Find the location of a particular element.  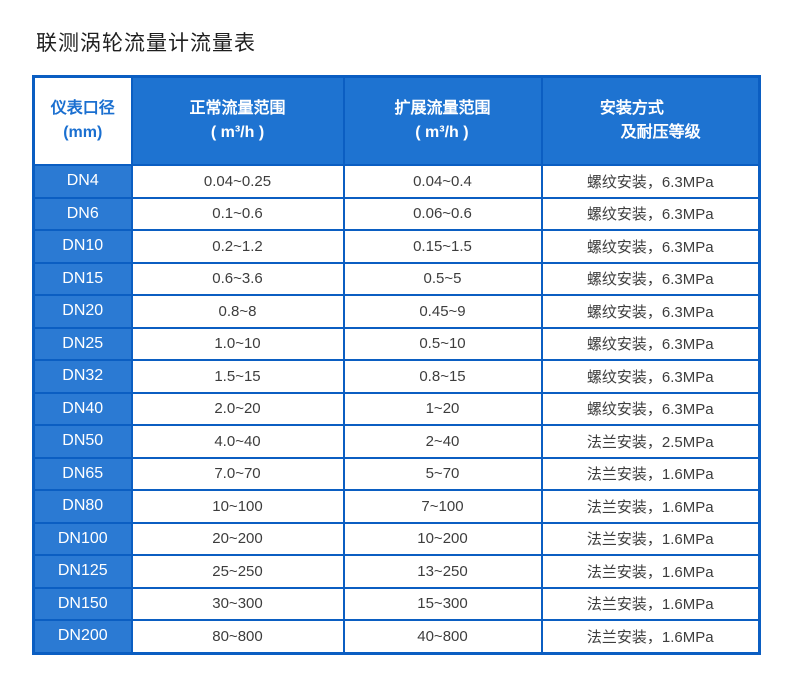

diameter-cell: DN150 is located at coordinates (82, 603).